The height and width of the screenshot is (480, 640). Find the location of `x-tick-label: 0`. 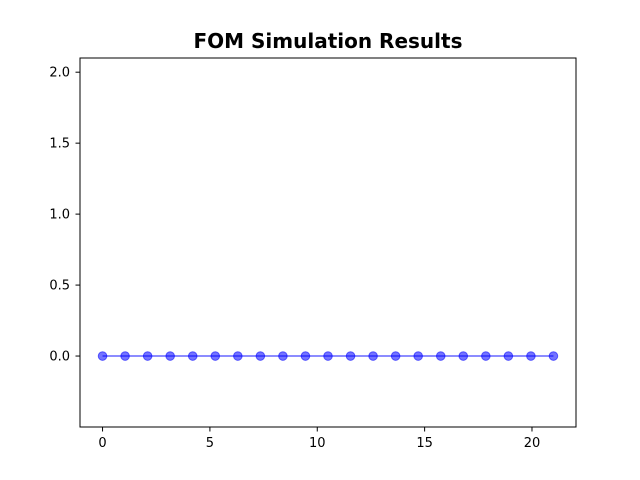

x-tick-label: 0 is located at coordinates (102, 443).